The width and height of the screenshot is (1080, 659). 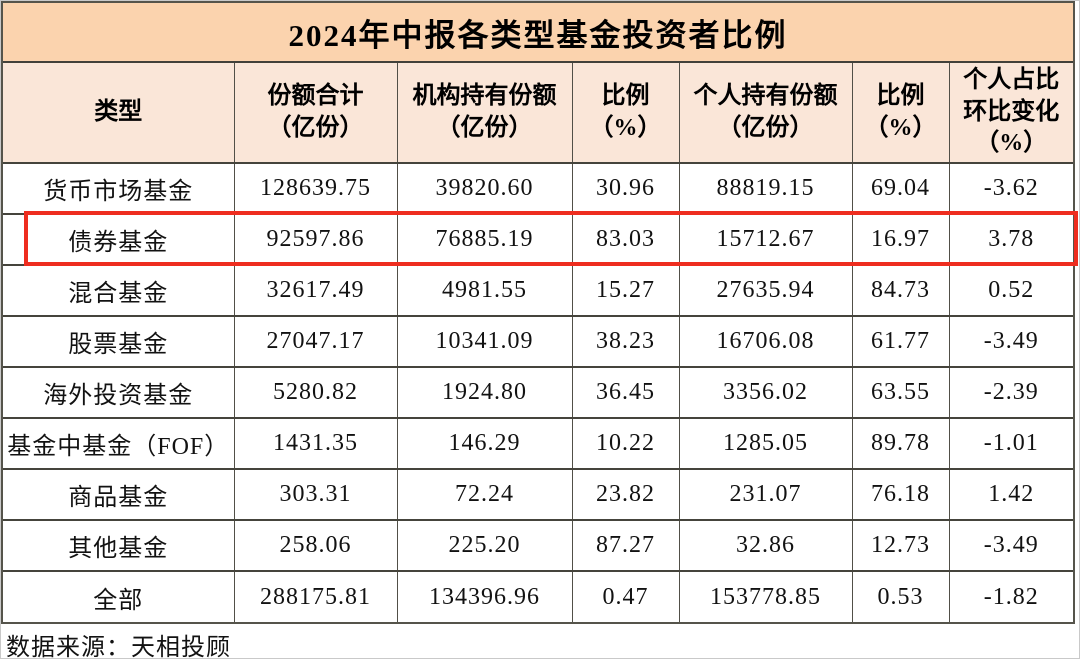 What do you see at coordinates (900, 341) in the screenshot?
I see `cell-individual-ratio: 61.77` at bounding box center [900, 341].